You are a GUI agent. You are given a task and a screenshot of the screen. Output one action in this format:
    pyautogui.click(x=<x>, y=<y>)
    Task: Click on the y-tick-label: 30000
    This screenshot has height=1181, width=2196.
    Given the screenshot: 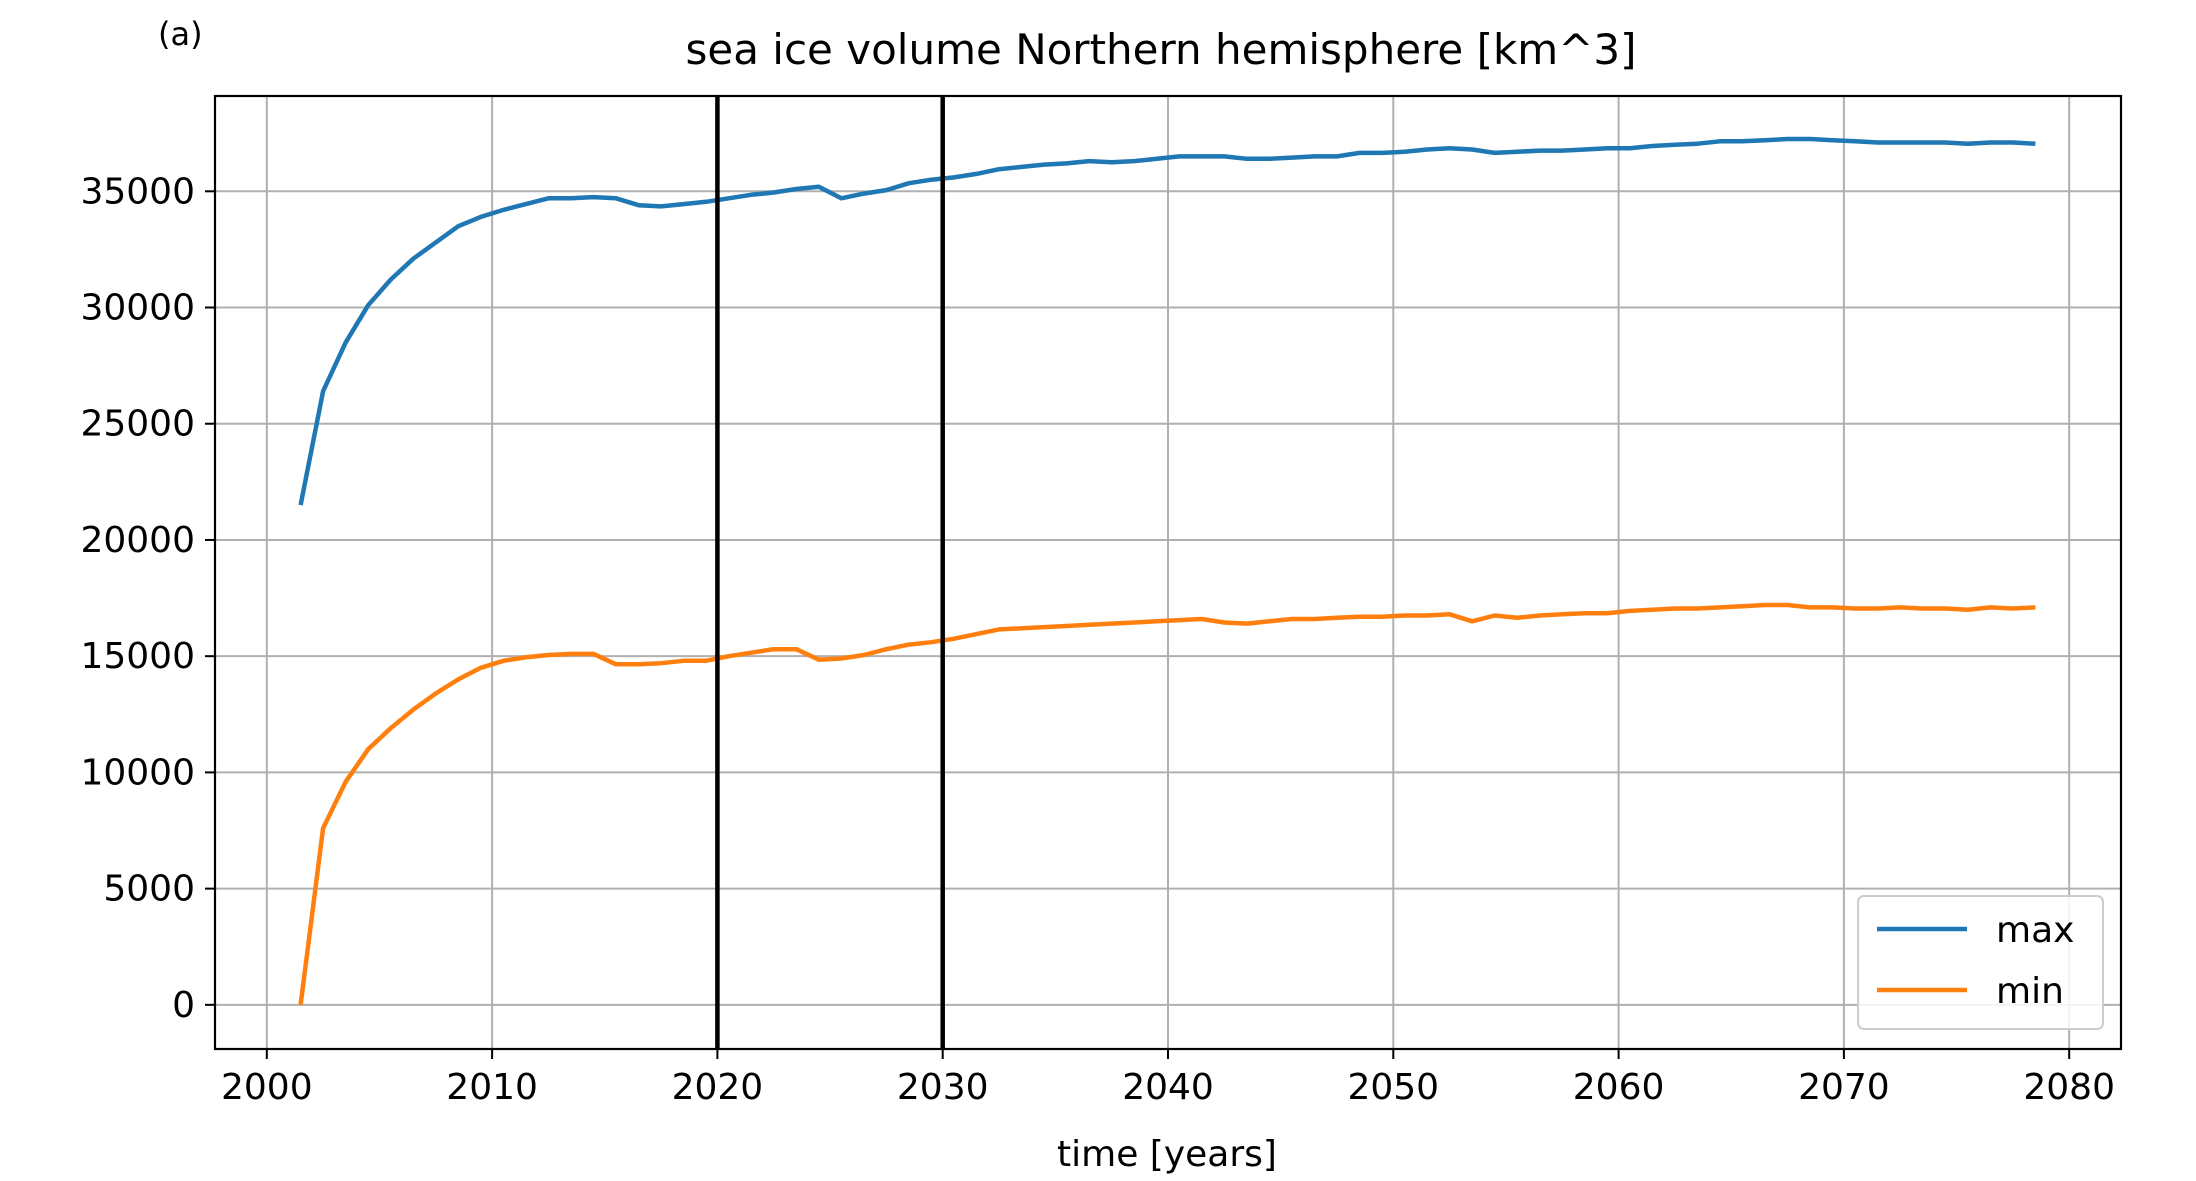 What is the action you would take?
    pyautogui.click(x=137, y=308)
    